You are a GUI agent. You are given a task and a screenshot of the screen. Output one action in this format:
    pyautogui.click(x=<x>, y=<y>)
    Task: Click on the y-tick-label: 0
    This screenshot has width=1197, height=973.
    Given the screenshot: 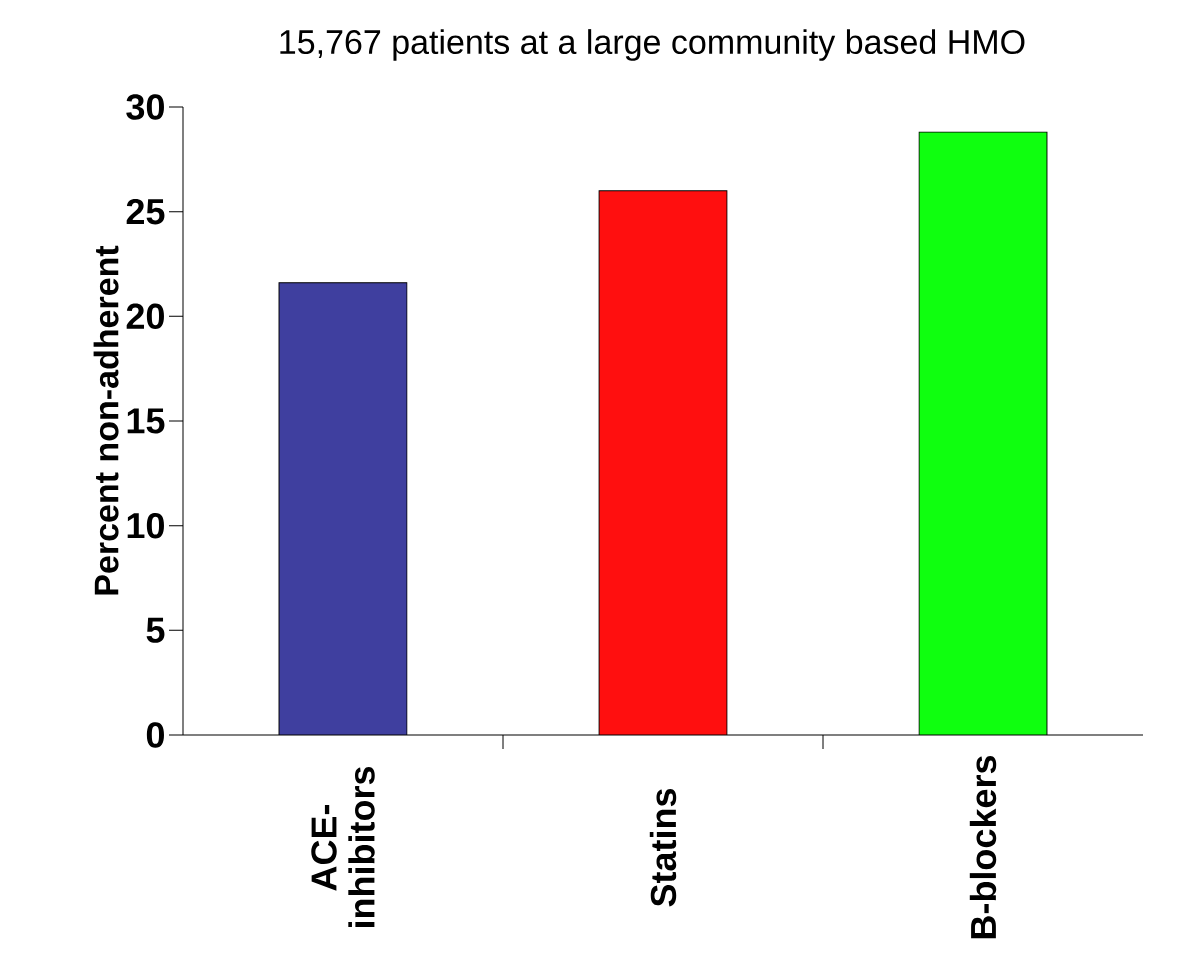 What is the action you would take?
    pyautogui.click(x=155, y=735)
    